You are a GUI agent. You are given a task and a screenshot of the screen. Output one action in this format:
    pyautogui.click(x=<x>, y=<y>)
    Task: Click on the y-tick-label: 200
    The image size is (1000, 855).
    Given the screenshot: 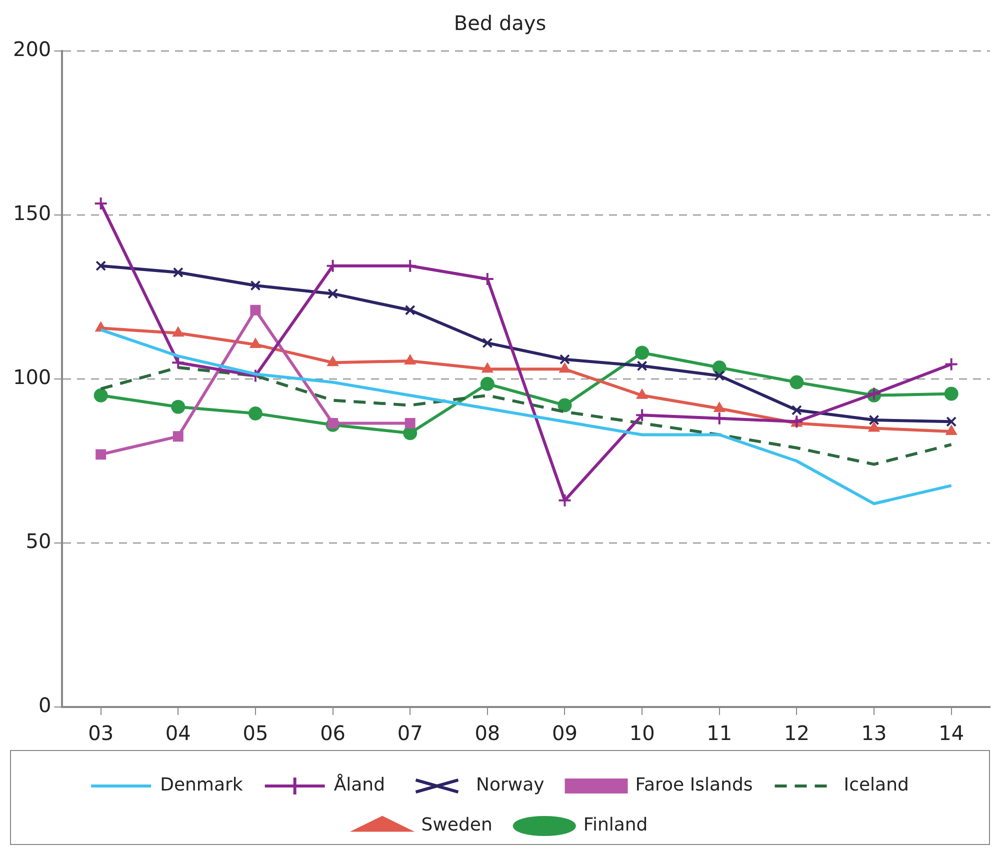 What is the action you would take?
    pyautogui.click(x=32, y=49)
    